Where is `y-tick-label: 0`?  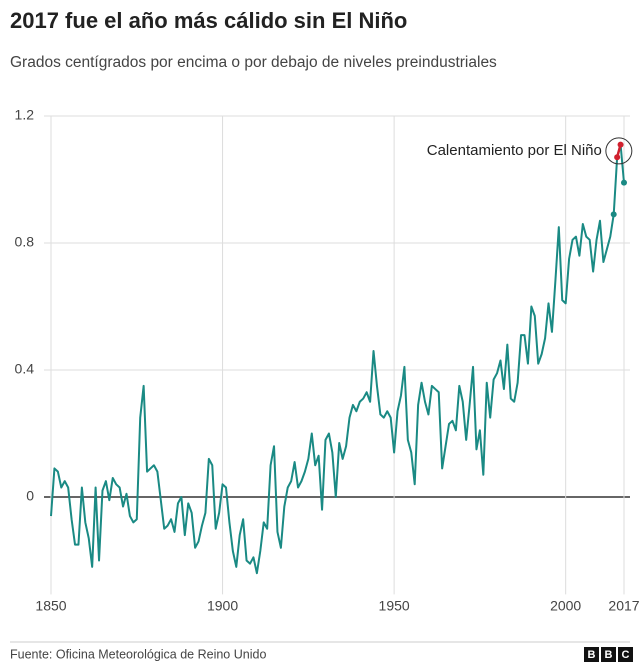 y-tick-label: 0 is located at coordinates (30, 496).